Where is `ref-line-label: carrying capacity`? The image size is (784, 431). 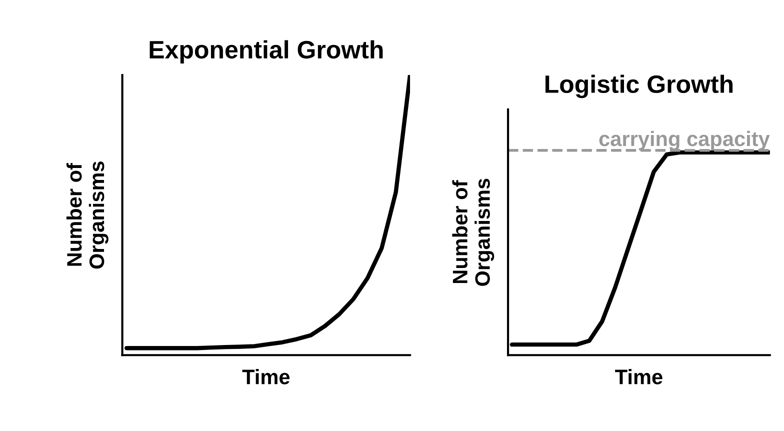 ref-line-label: carrying capacity is located at coordinates (684, 140).